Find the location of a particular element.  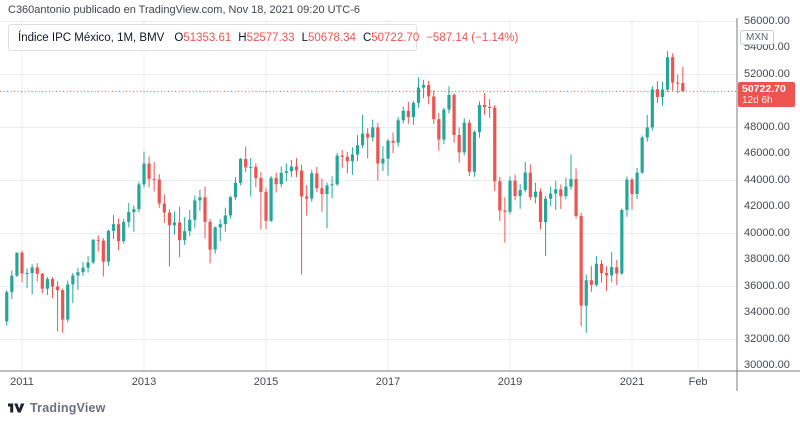

tradingview-logo: TradingView is located at coordinates (57, 408).